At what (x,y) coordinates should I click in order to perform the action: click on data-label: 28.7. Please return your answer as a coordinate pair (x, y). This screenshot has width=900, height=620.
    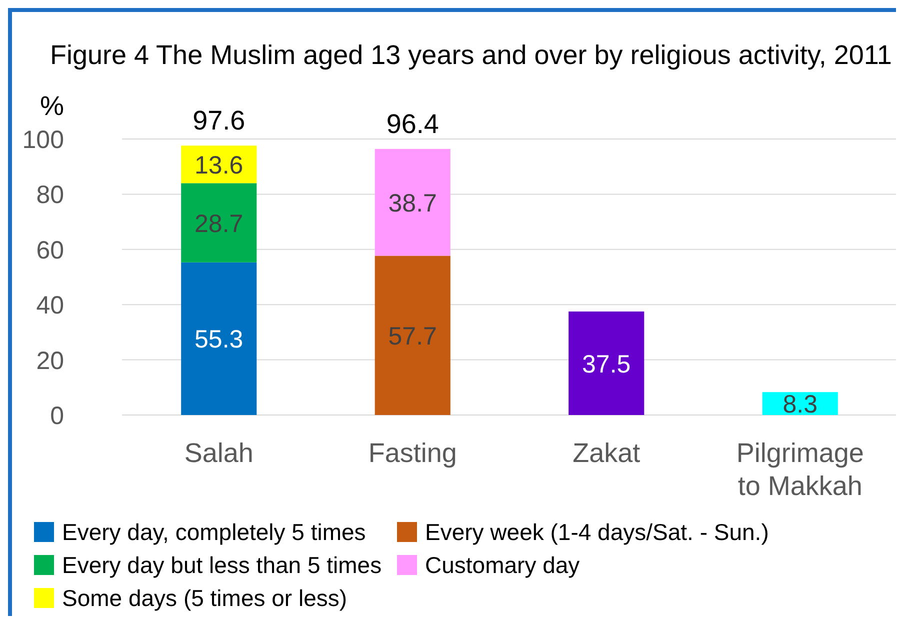
    Looking at the image, I should click on (219, 224).